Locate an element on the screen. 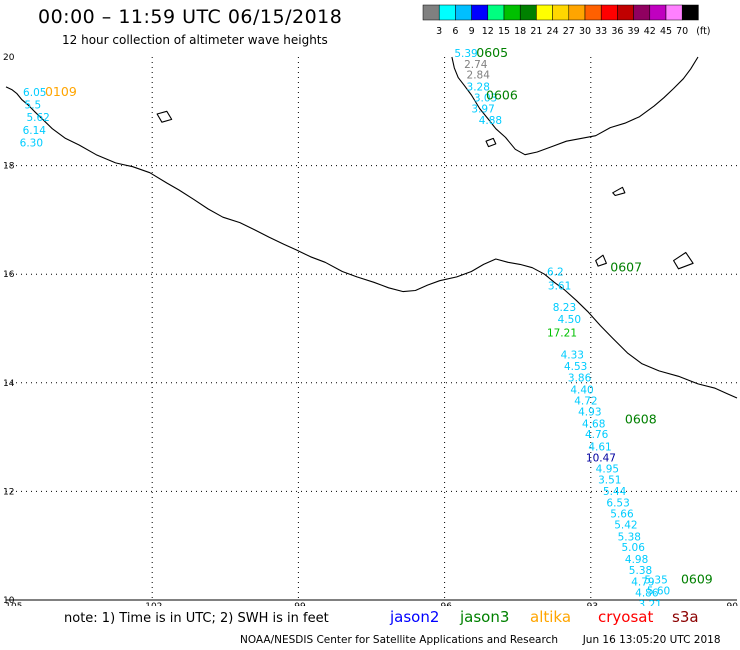 The width and height of the screenshot is (740, 650). wave-height-label: 8.23 is located at coordinates (564, 308).